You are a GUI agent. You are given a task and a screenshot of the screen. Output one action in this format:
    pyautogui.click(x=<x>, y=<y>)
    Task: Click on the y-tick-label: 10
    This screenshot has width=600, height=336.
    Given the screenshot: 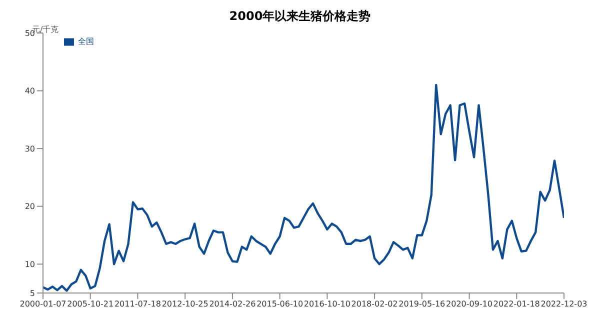 What is the action you would take?
    pyautogui.click(x=29, y=264)
    